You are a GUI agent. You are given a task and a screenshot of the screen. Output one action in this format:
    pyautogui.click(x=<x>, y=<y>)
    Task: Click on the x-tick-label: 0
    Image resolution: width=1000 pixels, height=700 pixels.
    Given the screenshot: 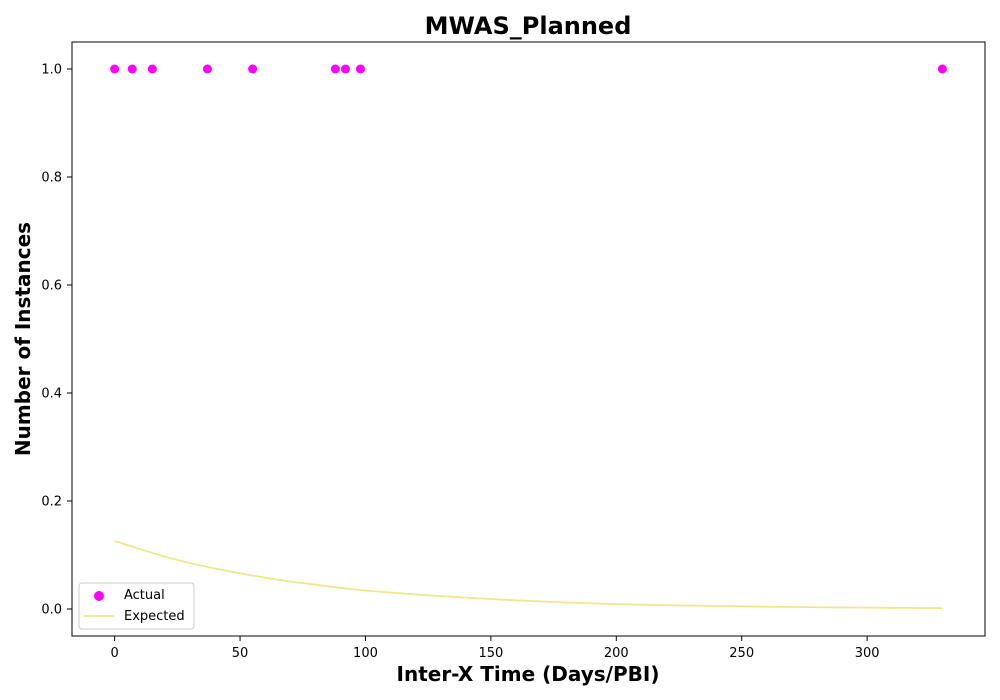 What is the action you would take?
    pyautogui.click(x=114, y=653)
    